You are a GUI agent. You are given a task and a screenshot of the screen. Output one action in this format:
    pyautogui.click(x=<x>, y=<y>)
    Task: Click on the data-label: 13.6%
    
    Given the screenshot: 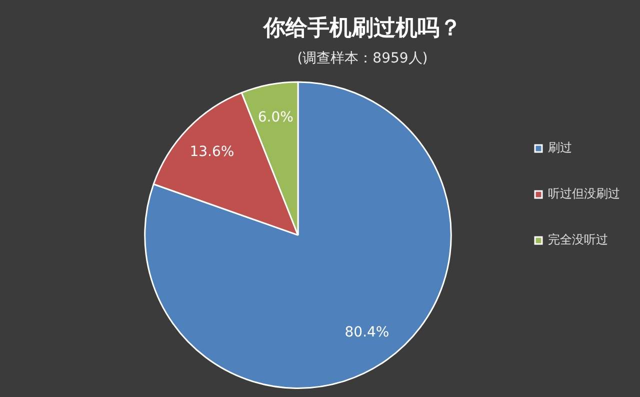 What is the action you would take?
    pyautogui.click(x=212, y=152)
    